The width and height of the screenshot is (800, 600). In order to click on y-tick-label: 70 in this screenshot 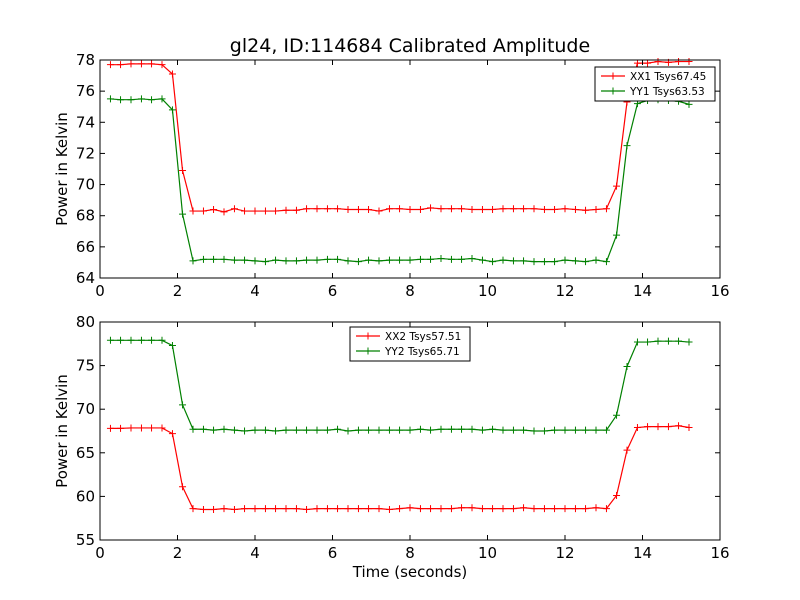, I will do `click(85, 409)`.